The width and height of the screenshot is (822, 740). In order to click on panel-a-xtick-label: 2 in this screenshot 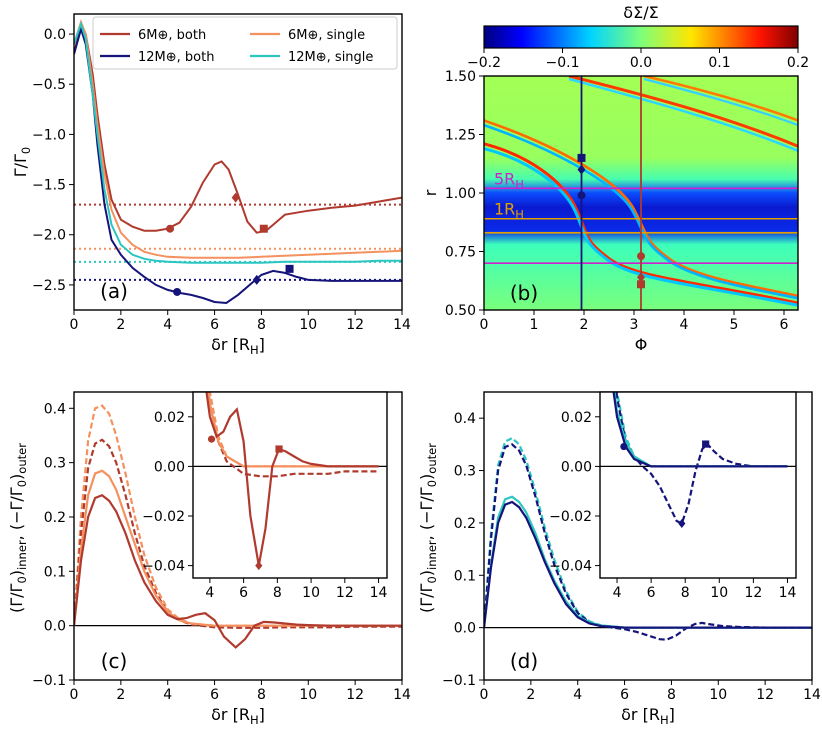, I will do `click(120, 325)`.